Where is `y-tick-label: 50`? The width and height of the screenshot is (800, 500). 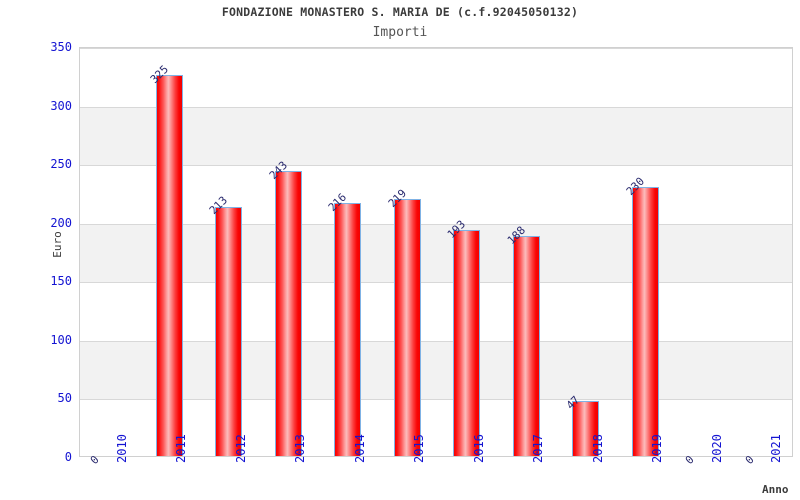
y-tick-label: 50 is located at coordinates (64, 398).